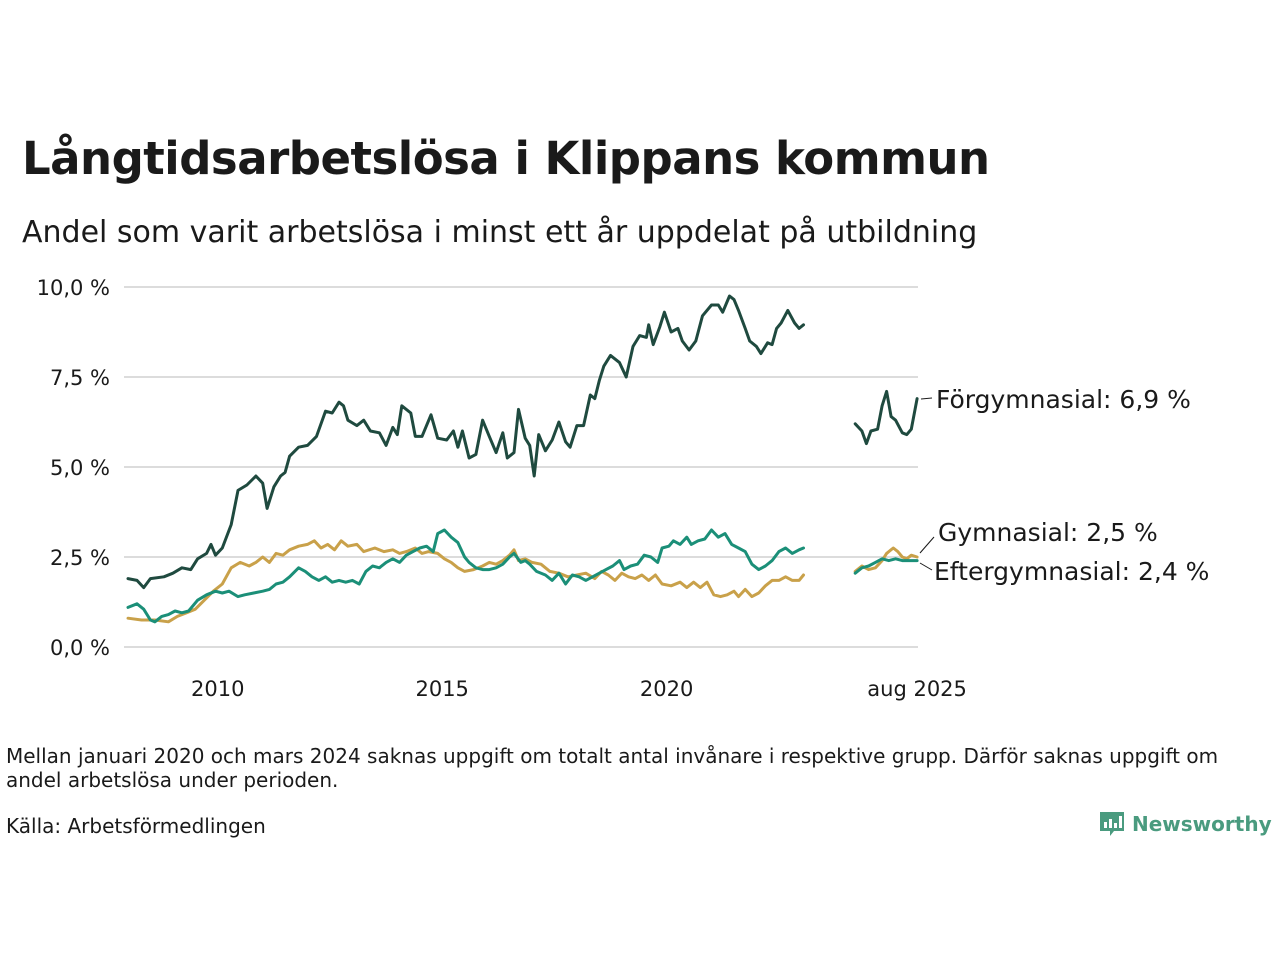 The image size is (1280, 960). What do you see at coordinates (1202, 824) in the screenshot?
I see `newsworthy-logo-text: Newsworthy` at bounding box center [1202, 824].